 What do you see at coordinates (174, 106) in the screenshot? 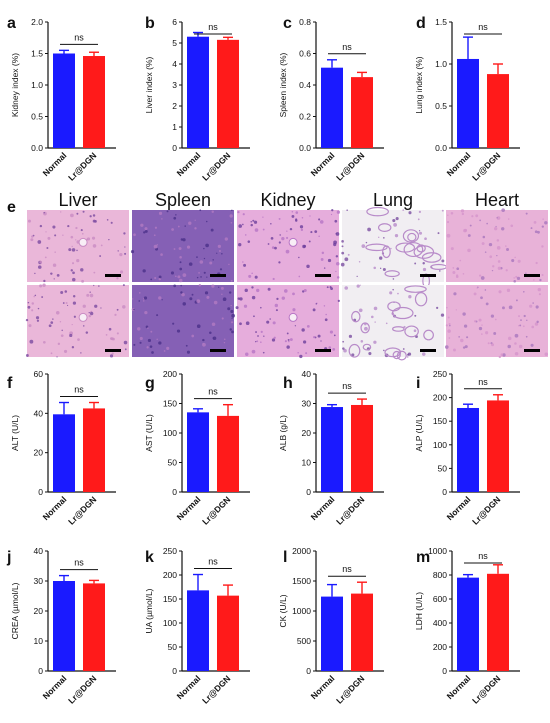
I see `y-tick-label: 2` at bounding box center [174, 106].